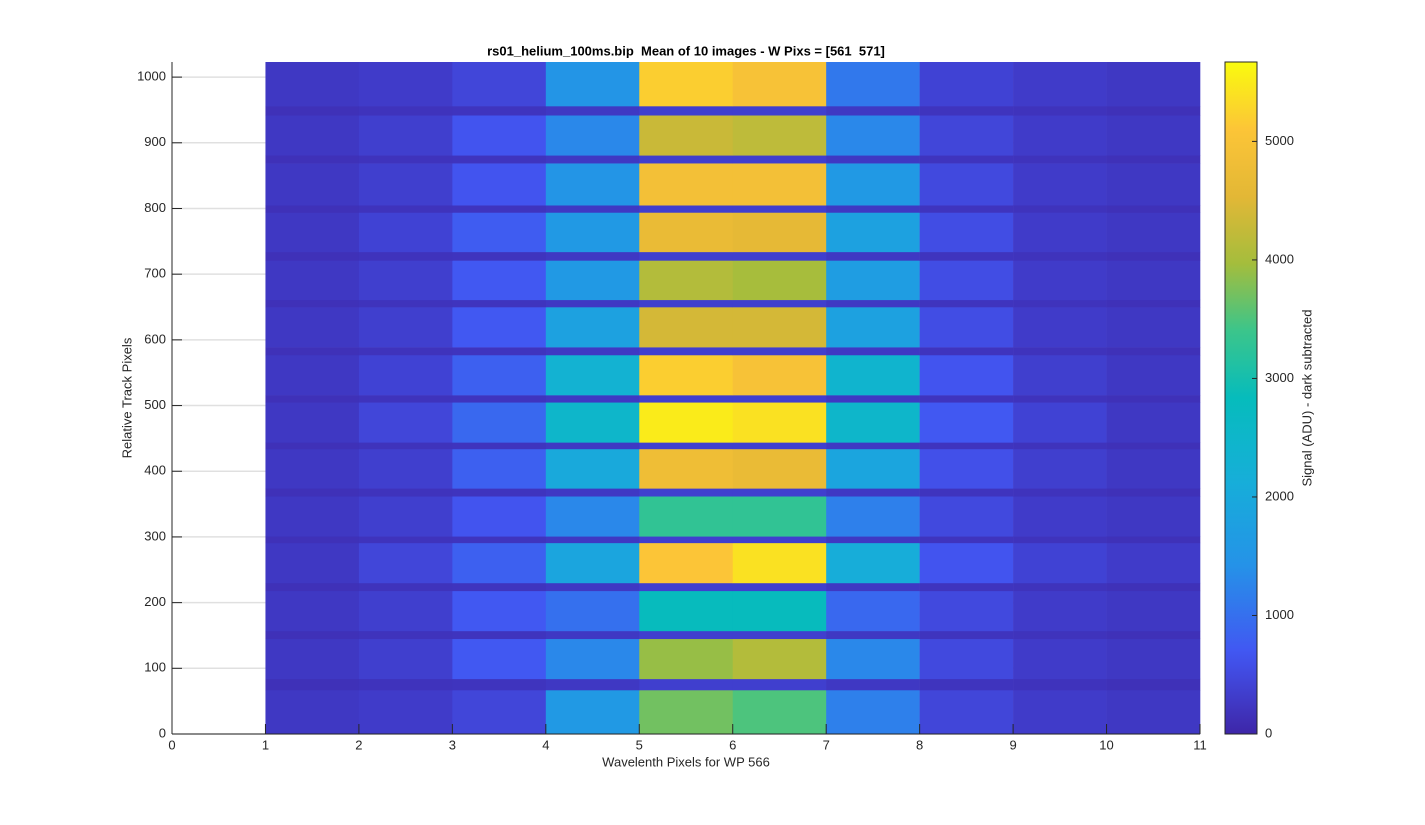 The image size is (1425, 825). Describe the element at coordinates (452, 744) in the screenshot. I see `x-tick-label: 3` at that location.